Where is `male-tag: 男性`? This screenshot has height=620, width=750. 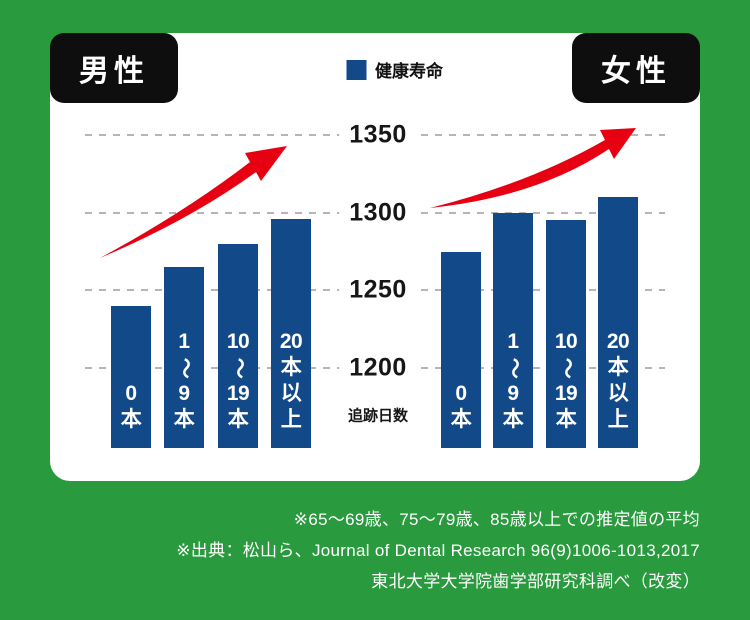 male-tag: 男性 is located at coordinates (114, 68).